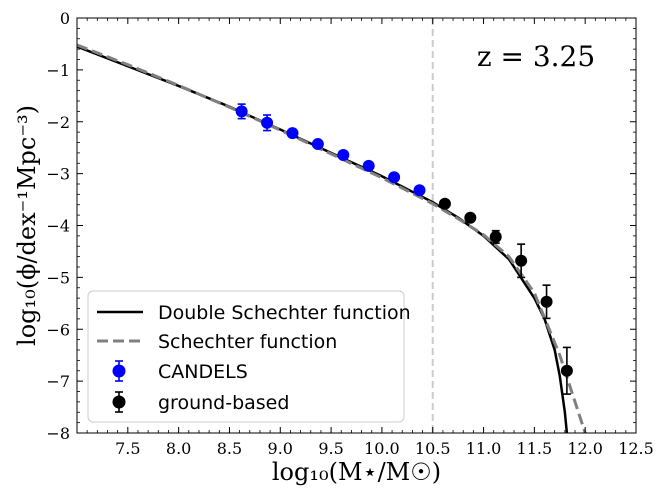  I want to click on legend-ground-based-marker, so click(119, 402).